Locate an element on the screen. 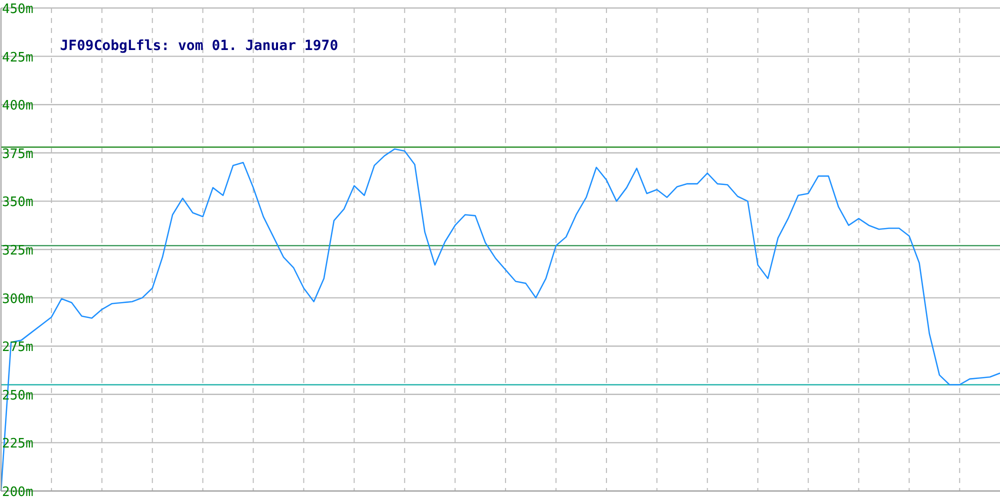 The height and width of the screenshot is (500, 1000). y-tick-label: 350m is located at coordinates (18, 202).